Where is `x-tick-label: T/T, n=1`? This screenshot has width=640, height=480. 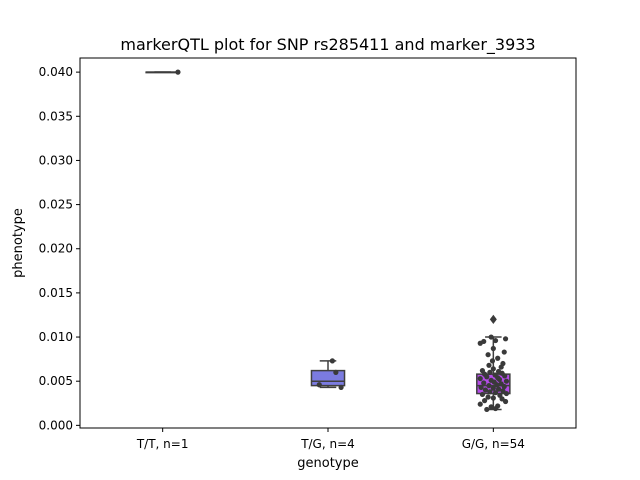 x-tick-label: T/T, n=1 is located at coordinates (162, 444).